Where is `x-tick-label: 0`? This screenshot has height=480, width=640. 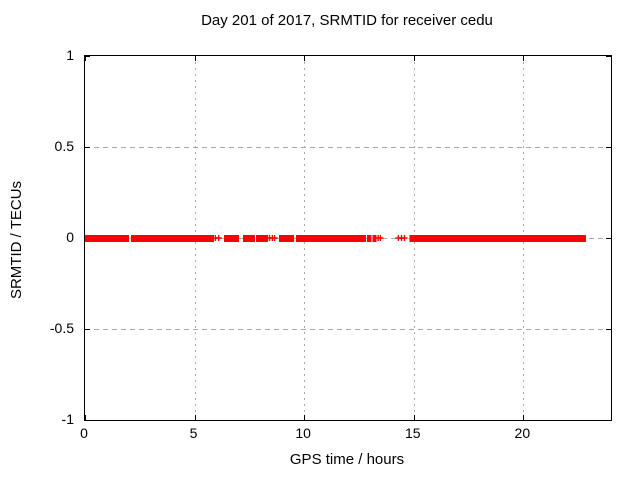
x-tick-label: 0 is located at coordinates (84, 433).